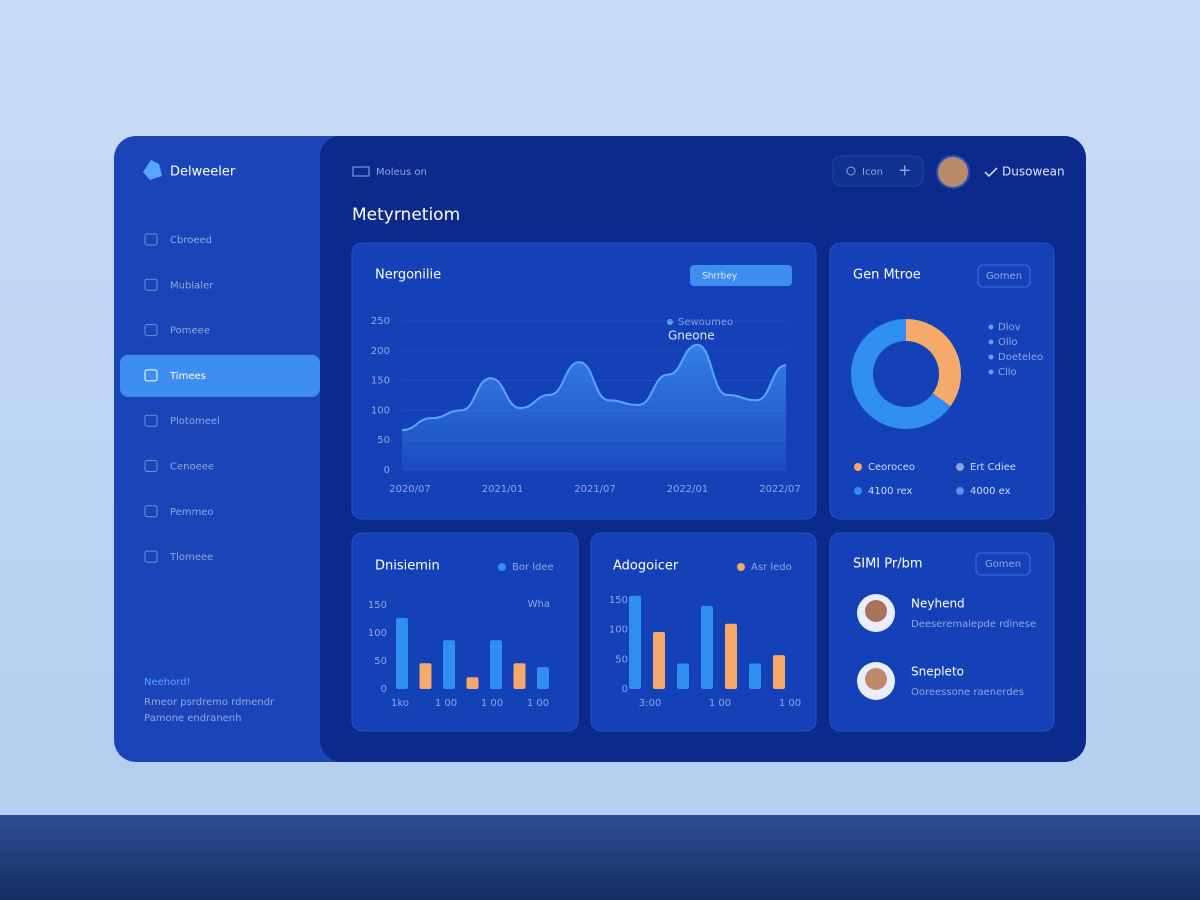  Describe the element at coordinates (361, 171) in the screenshot. I see `breadcrumb-icon` at that location.